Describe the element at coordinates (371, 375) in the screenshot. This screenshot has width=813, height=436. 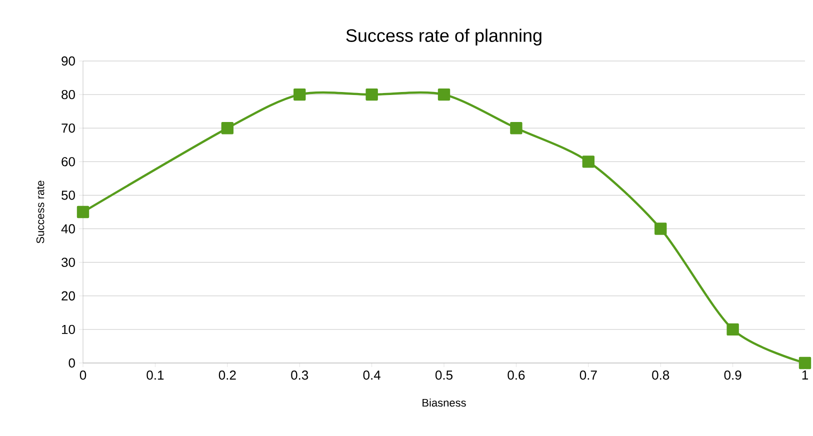
I see `x-tick-label: 0.4` at that location.